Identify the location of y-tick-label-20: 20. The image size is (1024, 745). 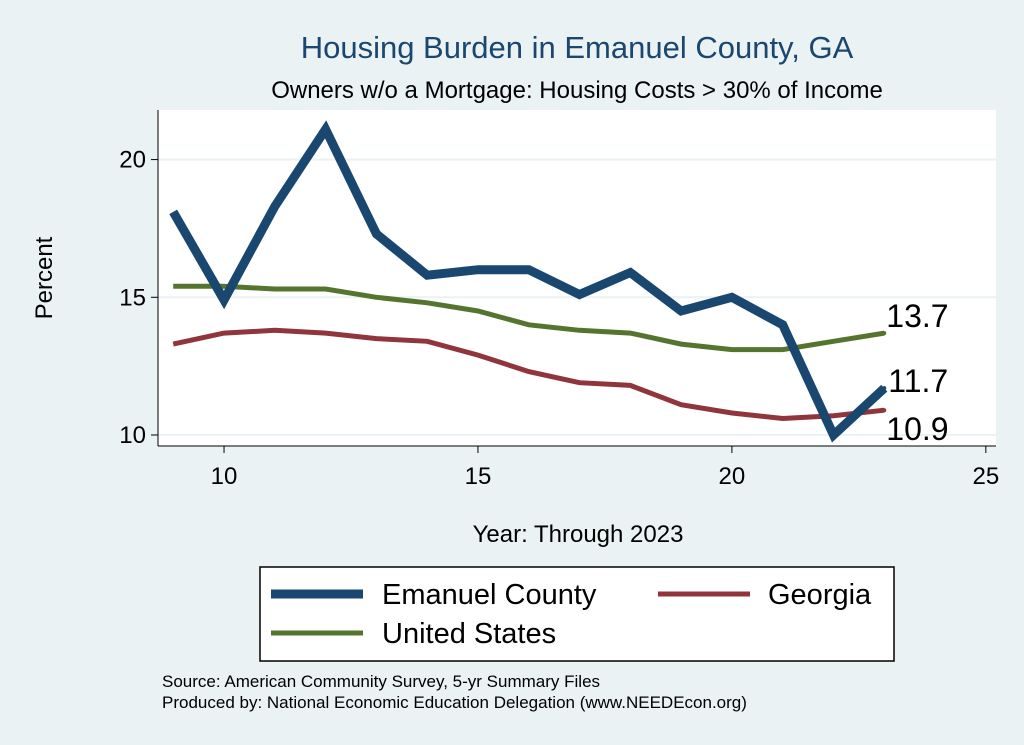
(132, 160).